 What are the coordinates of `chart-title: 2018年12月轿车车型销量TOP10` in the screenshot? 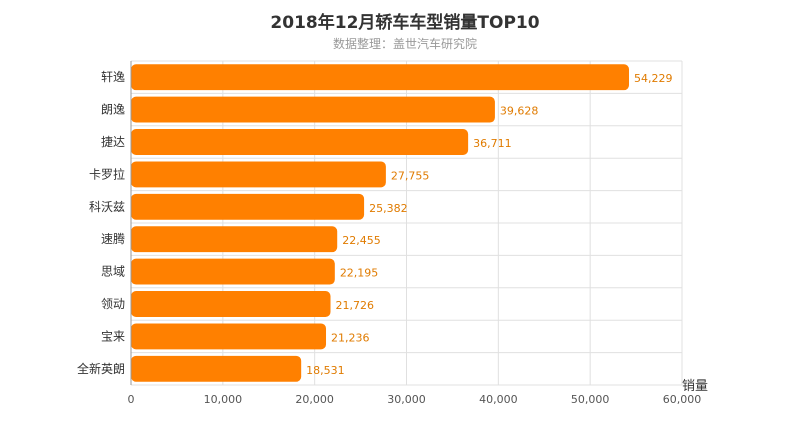 It's located at (404, 22).